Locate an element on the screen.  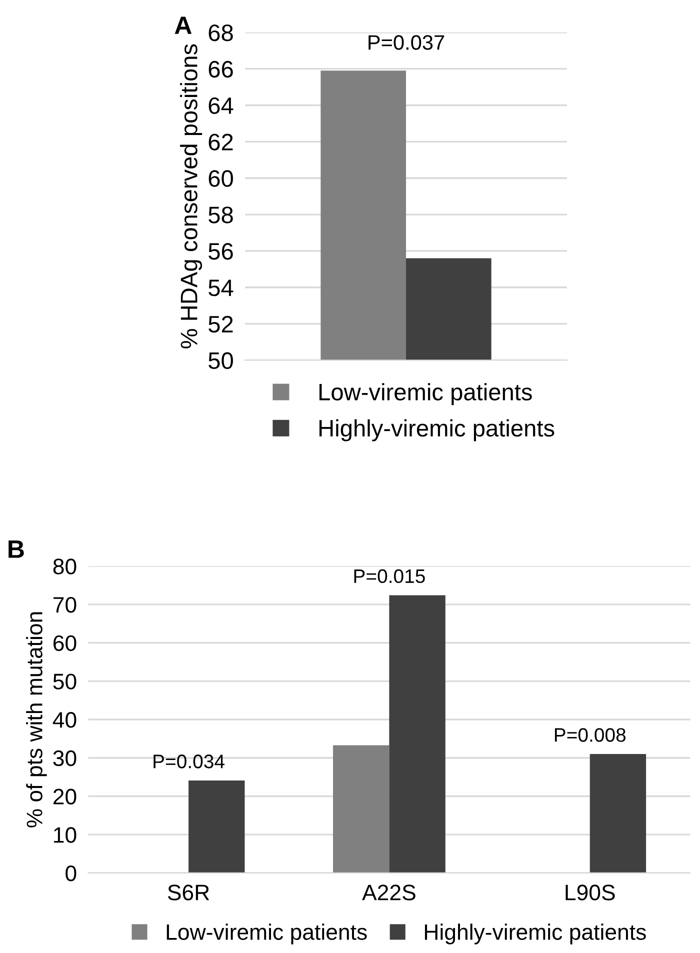
y-tick-label: 66 is located at coordinates (220, 69).